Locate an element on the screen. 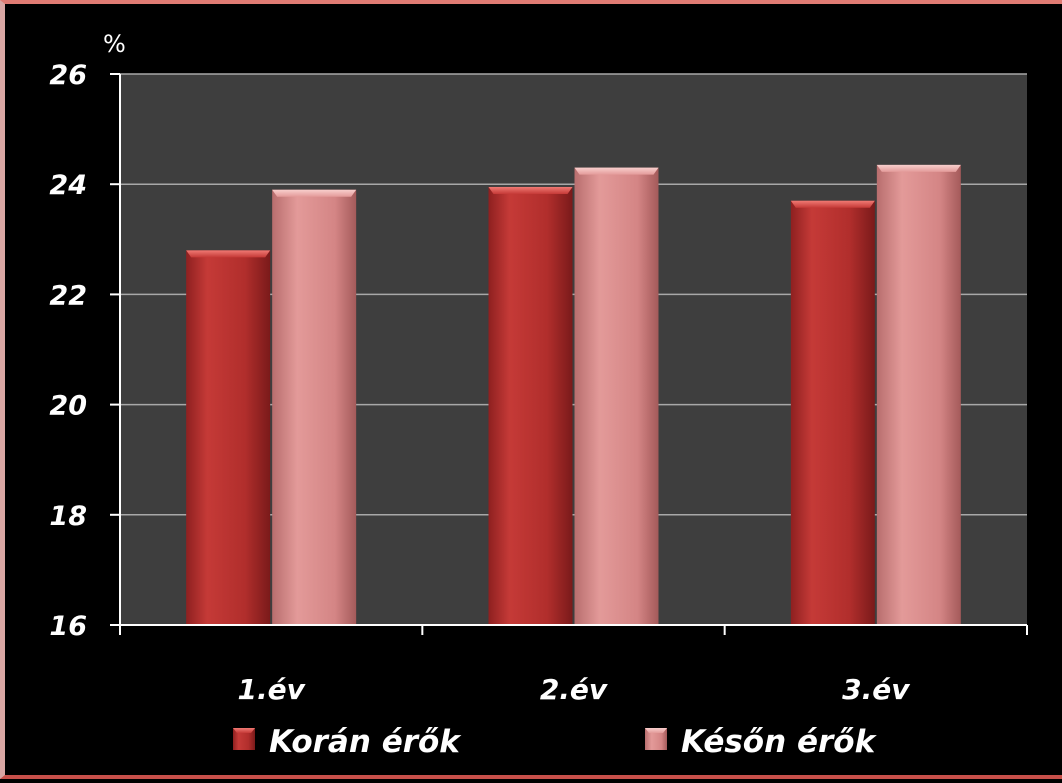 The image size is (1062, 783). legend-item-koran-eroek: Korán érők is located at coordinates (347, 742).